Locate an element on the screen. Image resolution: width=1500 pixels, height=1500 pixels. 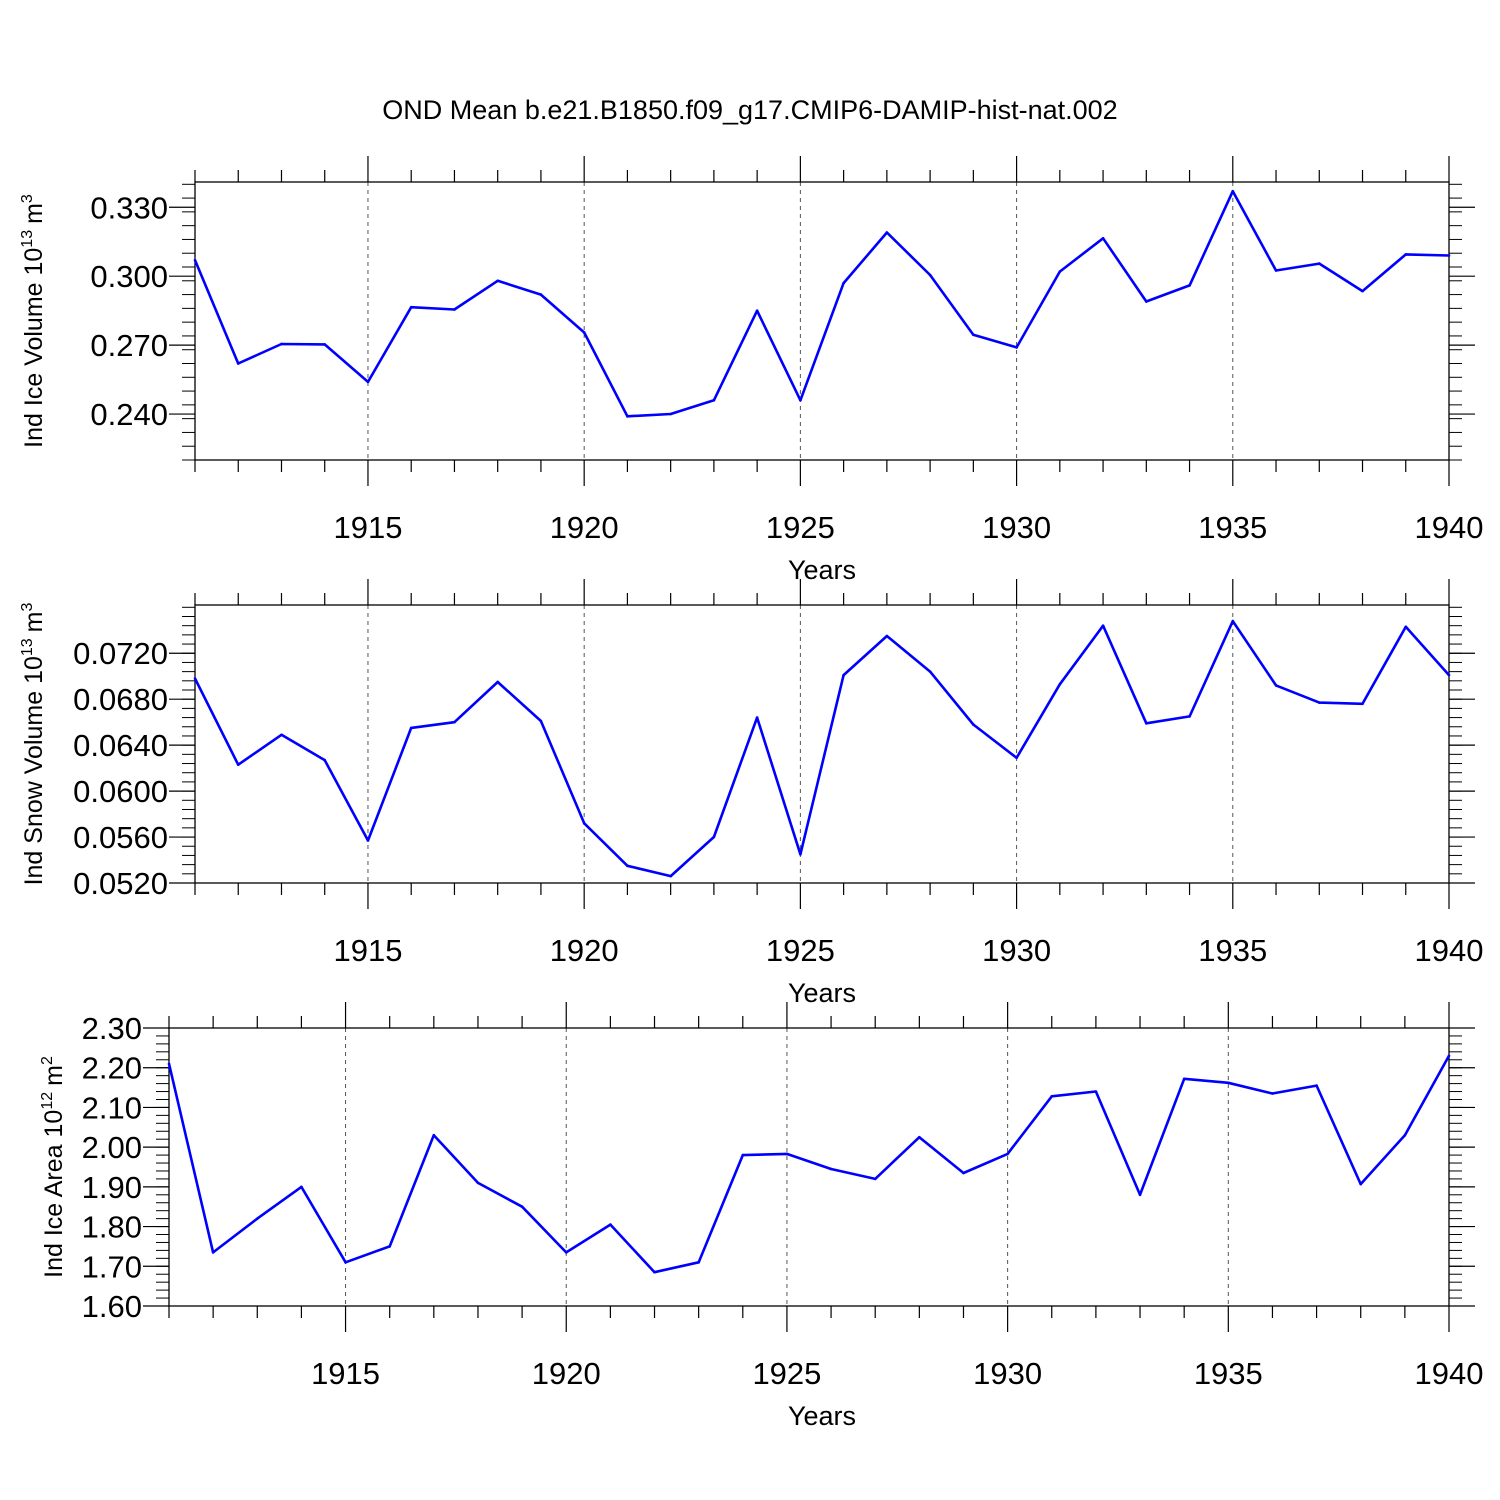
y-axis-label-exponent: 13 is located at coordinates (27, 239).